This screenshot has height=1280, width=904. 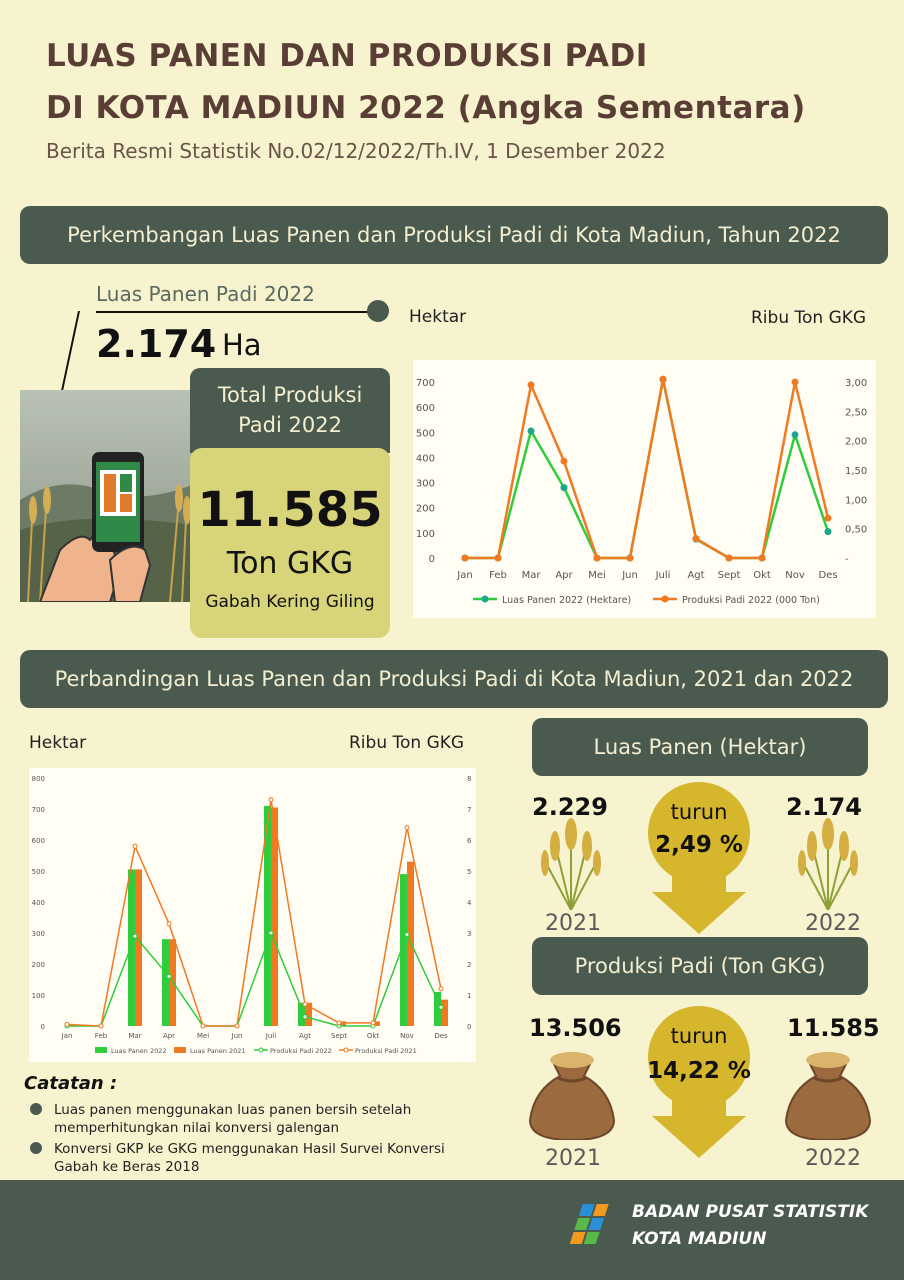 What do you see at coordinates (570, 807) in the screenshot?
I see `luas-2021-value: 2.229` at bounding box center [570, 807].